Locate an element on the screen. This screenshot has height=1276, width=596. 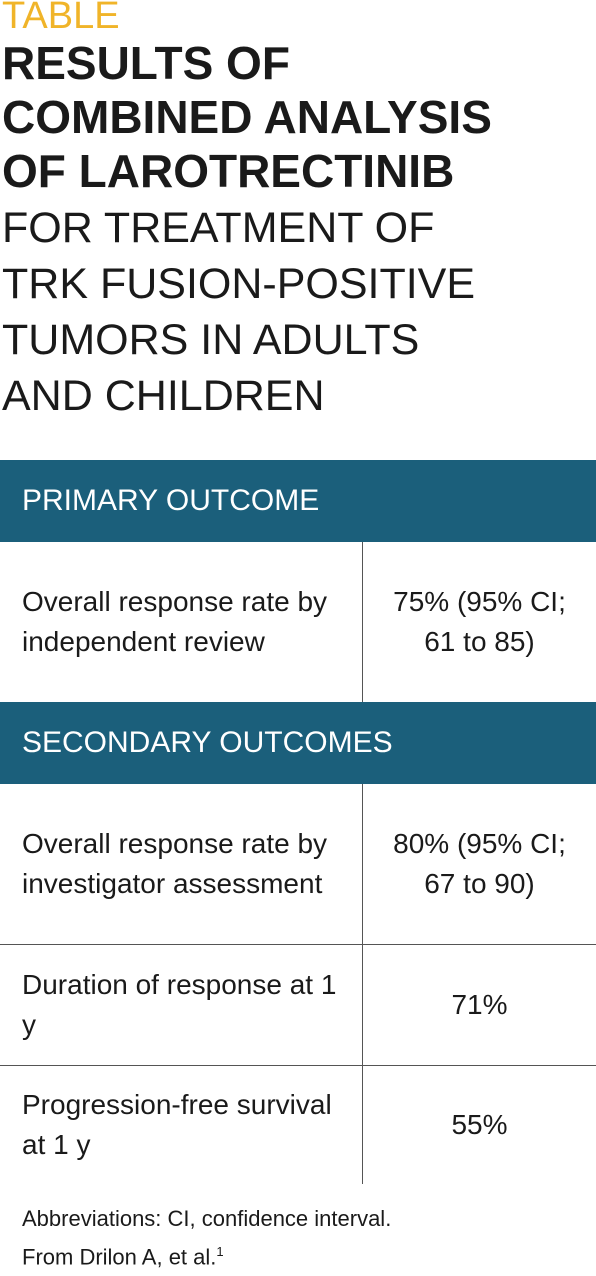
label: TABLE is located at coordinates (61, 18).